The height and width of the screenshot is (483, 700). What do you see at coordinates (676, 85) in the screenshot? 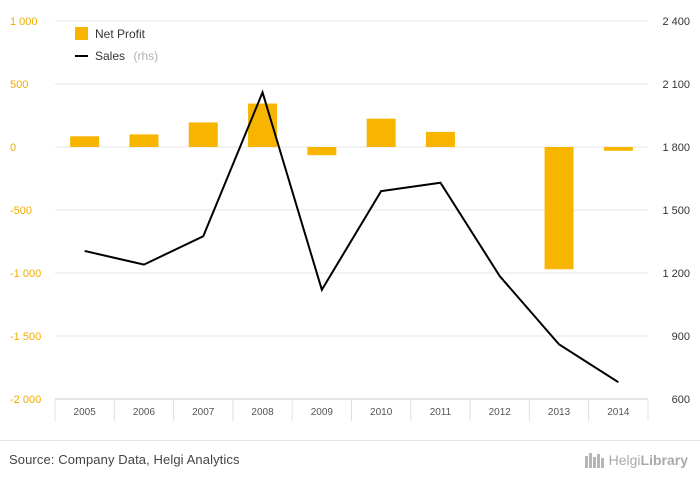
I see `right-tick-label: 2 100` at bounding box center [676, 85].